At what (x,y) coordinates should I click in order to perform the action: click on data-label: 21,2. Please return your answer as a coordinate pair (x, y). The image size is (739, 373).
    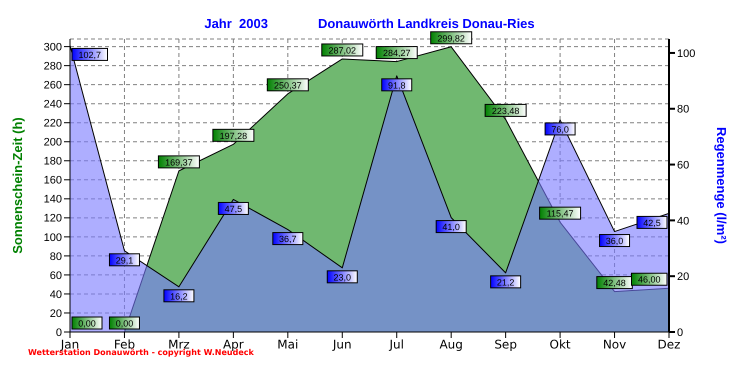
    Looking at the image, I should click on (505, 282).